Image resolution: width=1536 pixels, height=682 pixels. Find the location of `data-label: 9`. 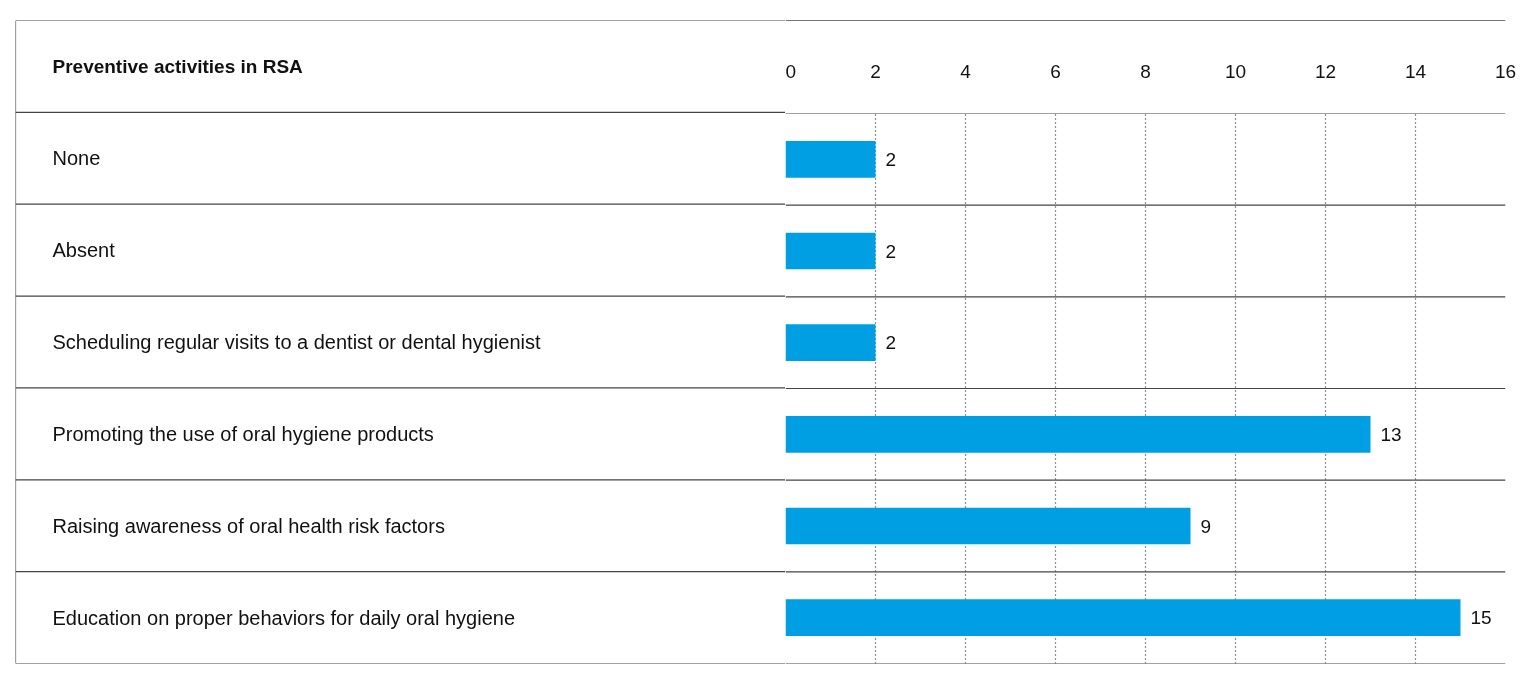

data-label: 9 is located at coordinates (1206, 526).